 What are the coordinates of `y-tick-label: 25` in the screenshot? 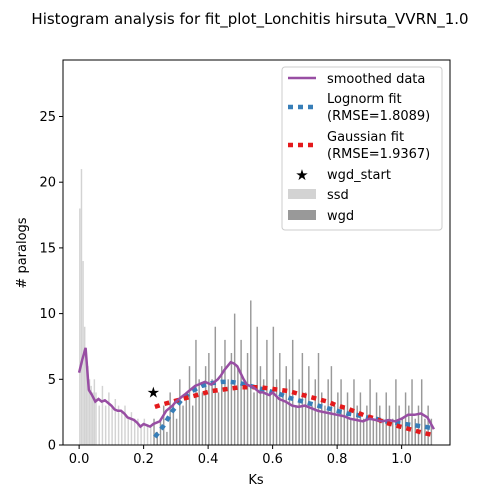 It's located at (47, 117).